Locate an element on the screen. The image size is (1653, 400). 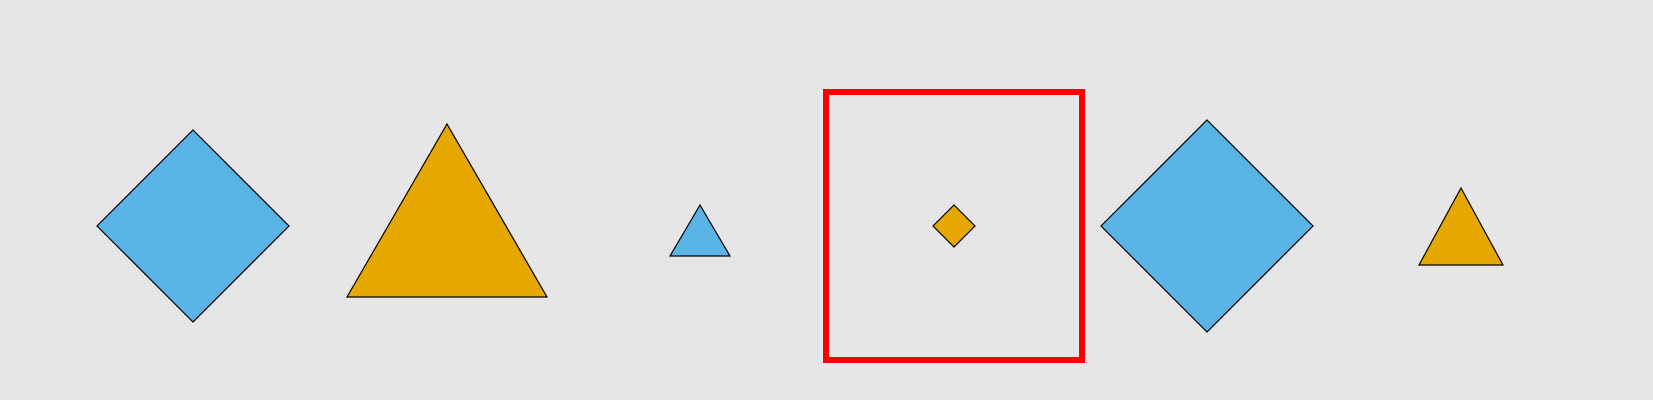
shape-5-blue-diamond is located at coordinates (1207, 226).